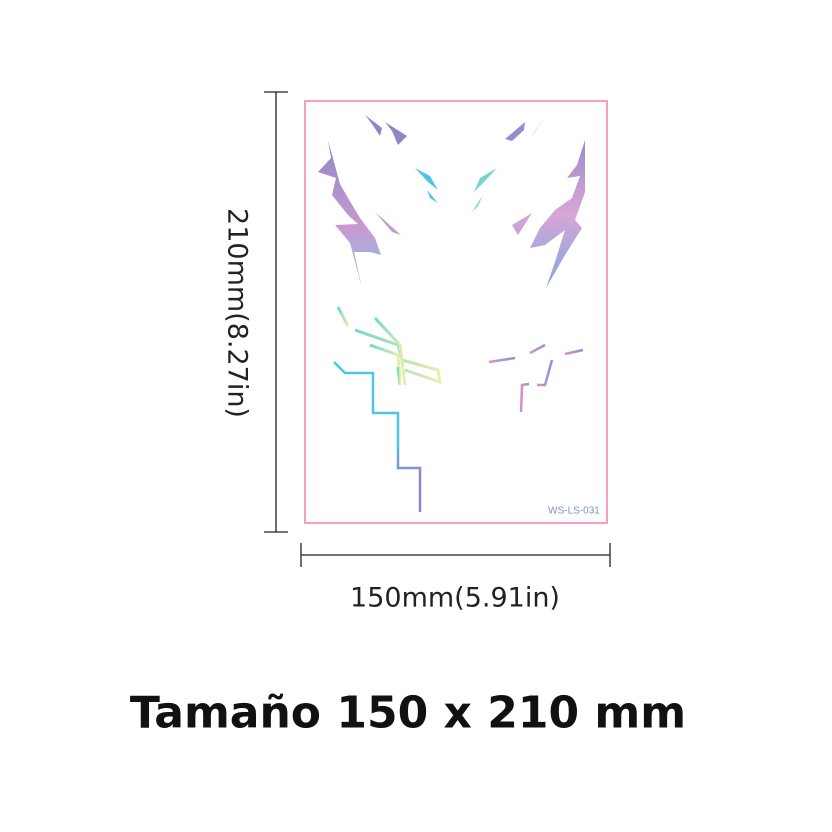  I want to click on width-label: 150mm(5.91in), so click(455, 598).